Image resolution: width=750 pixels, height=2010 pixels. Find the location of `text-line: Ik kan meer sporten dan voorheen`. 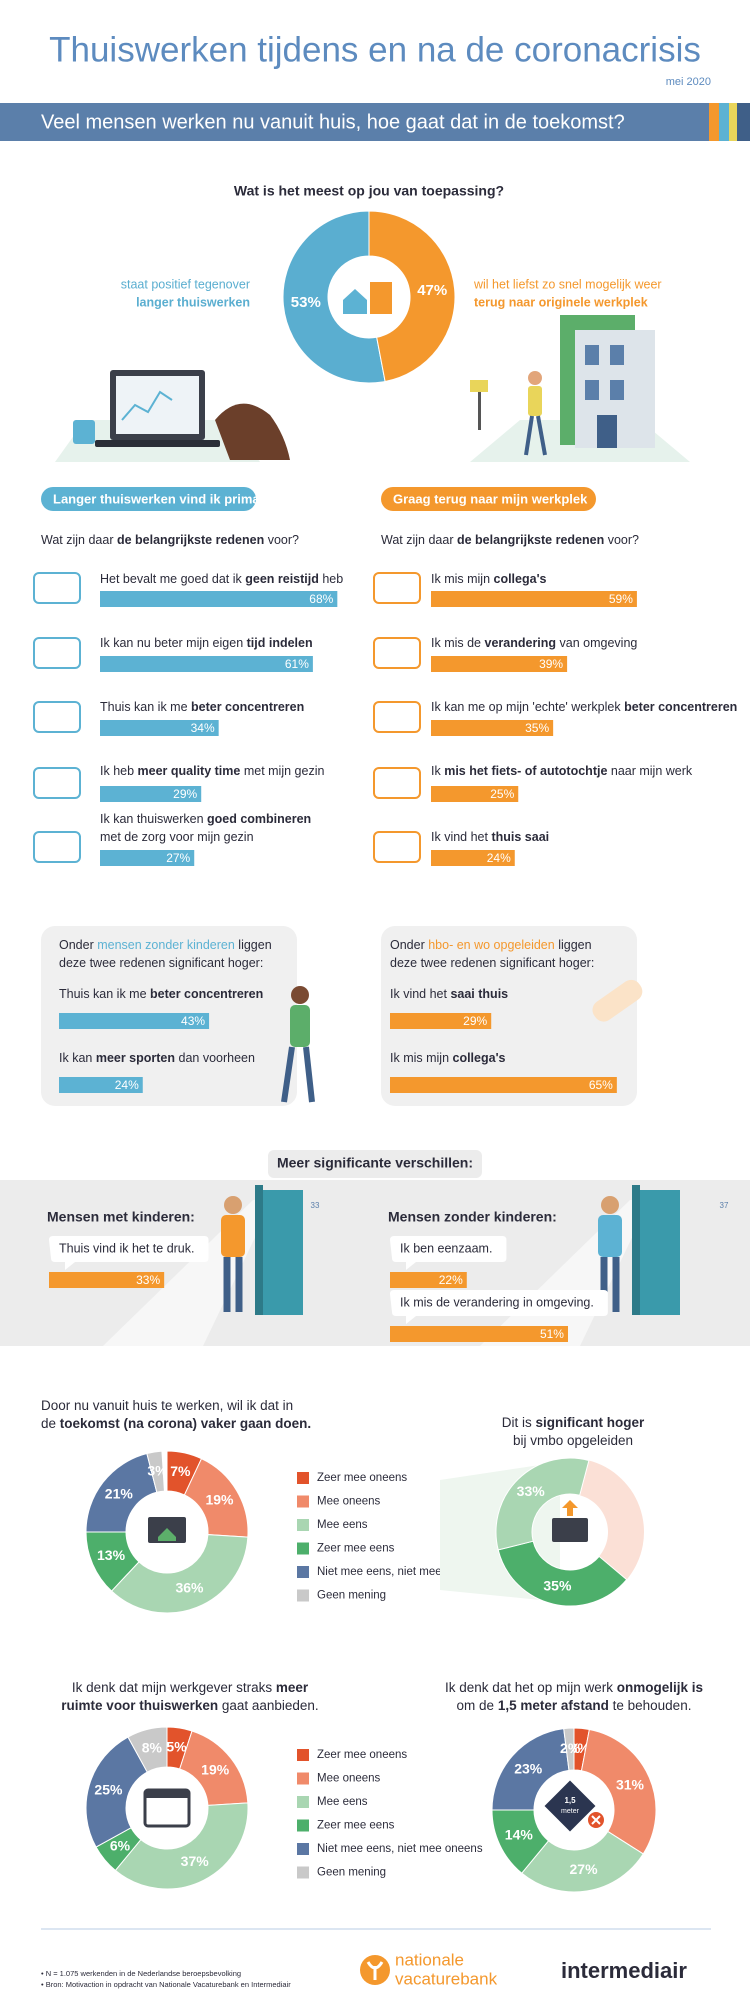

text-line: Ik kan meer sporten dan voorheen is located at coordinates (157, 1058).